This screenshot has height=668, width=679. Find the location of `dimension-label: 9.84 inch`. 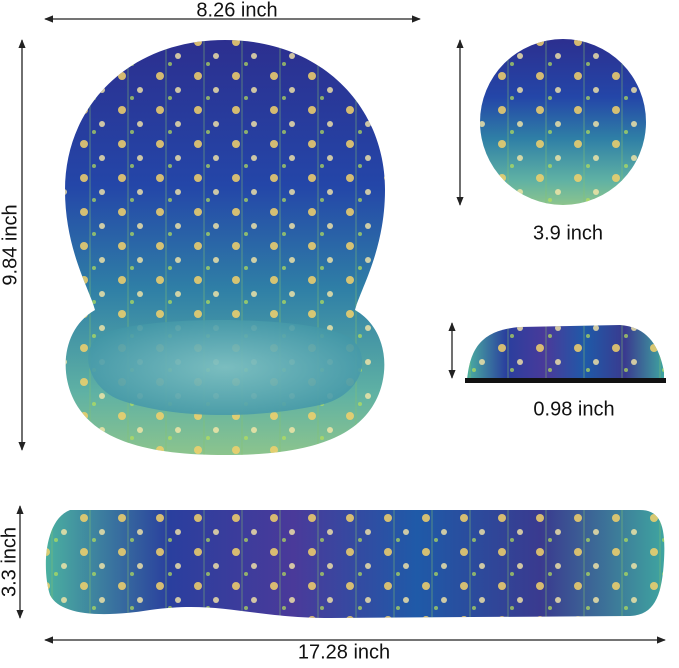

dimension-label: 9.84 inch is located at coordinates (10, 244).